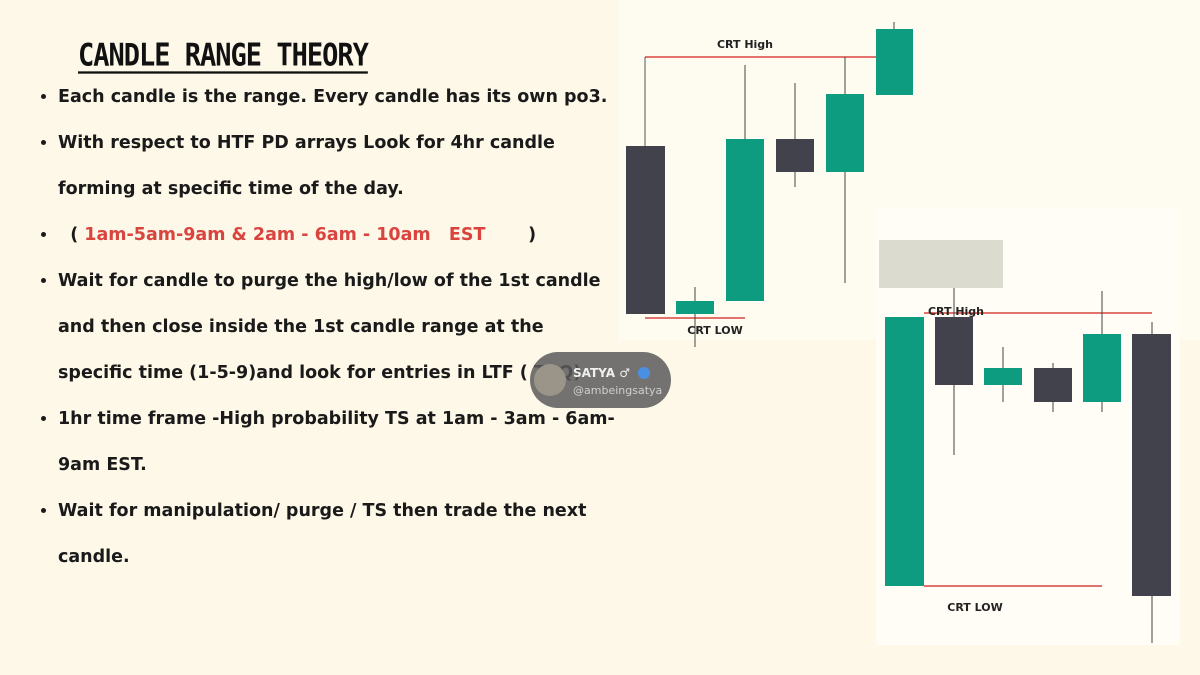  What do you see at coordinates (223, 56) in the screenshot?
I see `title: CANDLE RANGE THEORY` at bounding box center [223, 56].